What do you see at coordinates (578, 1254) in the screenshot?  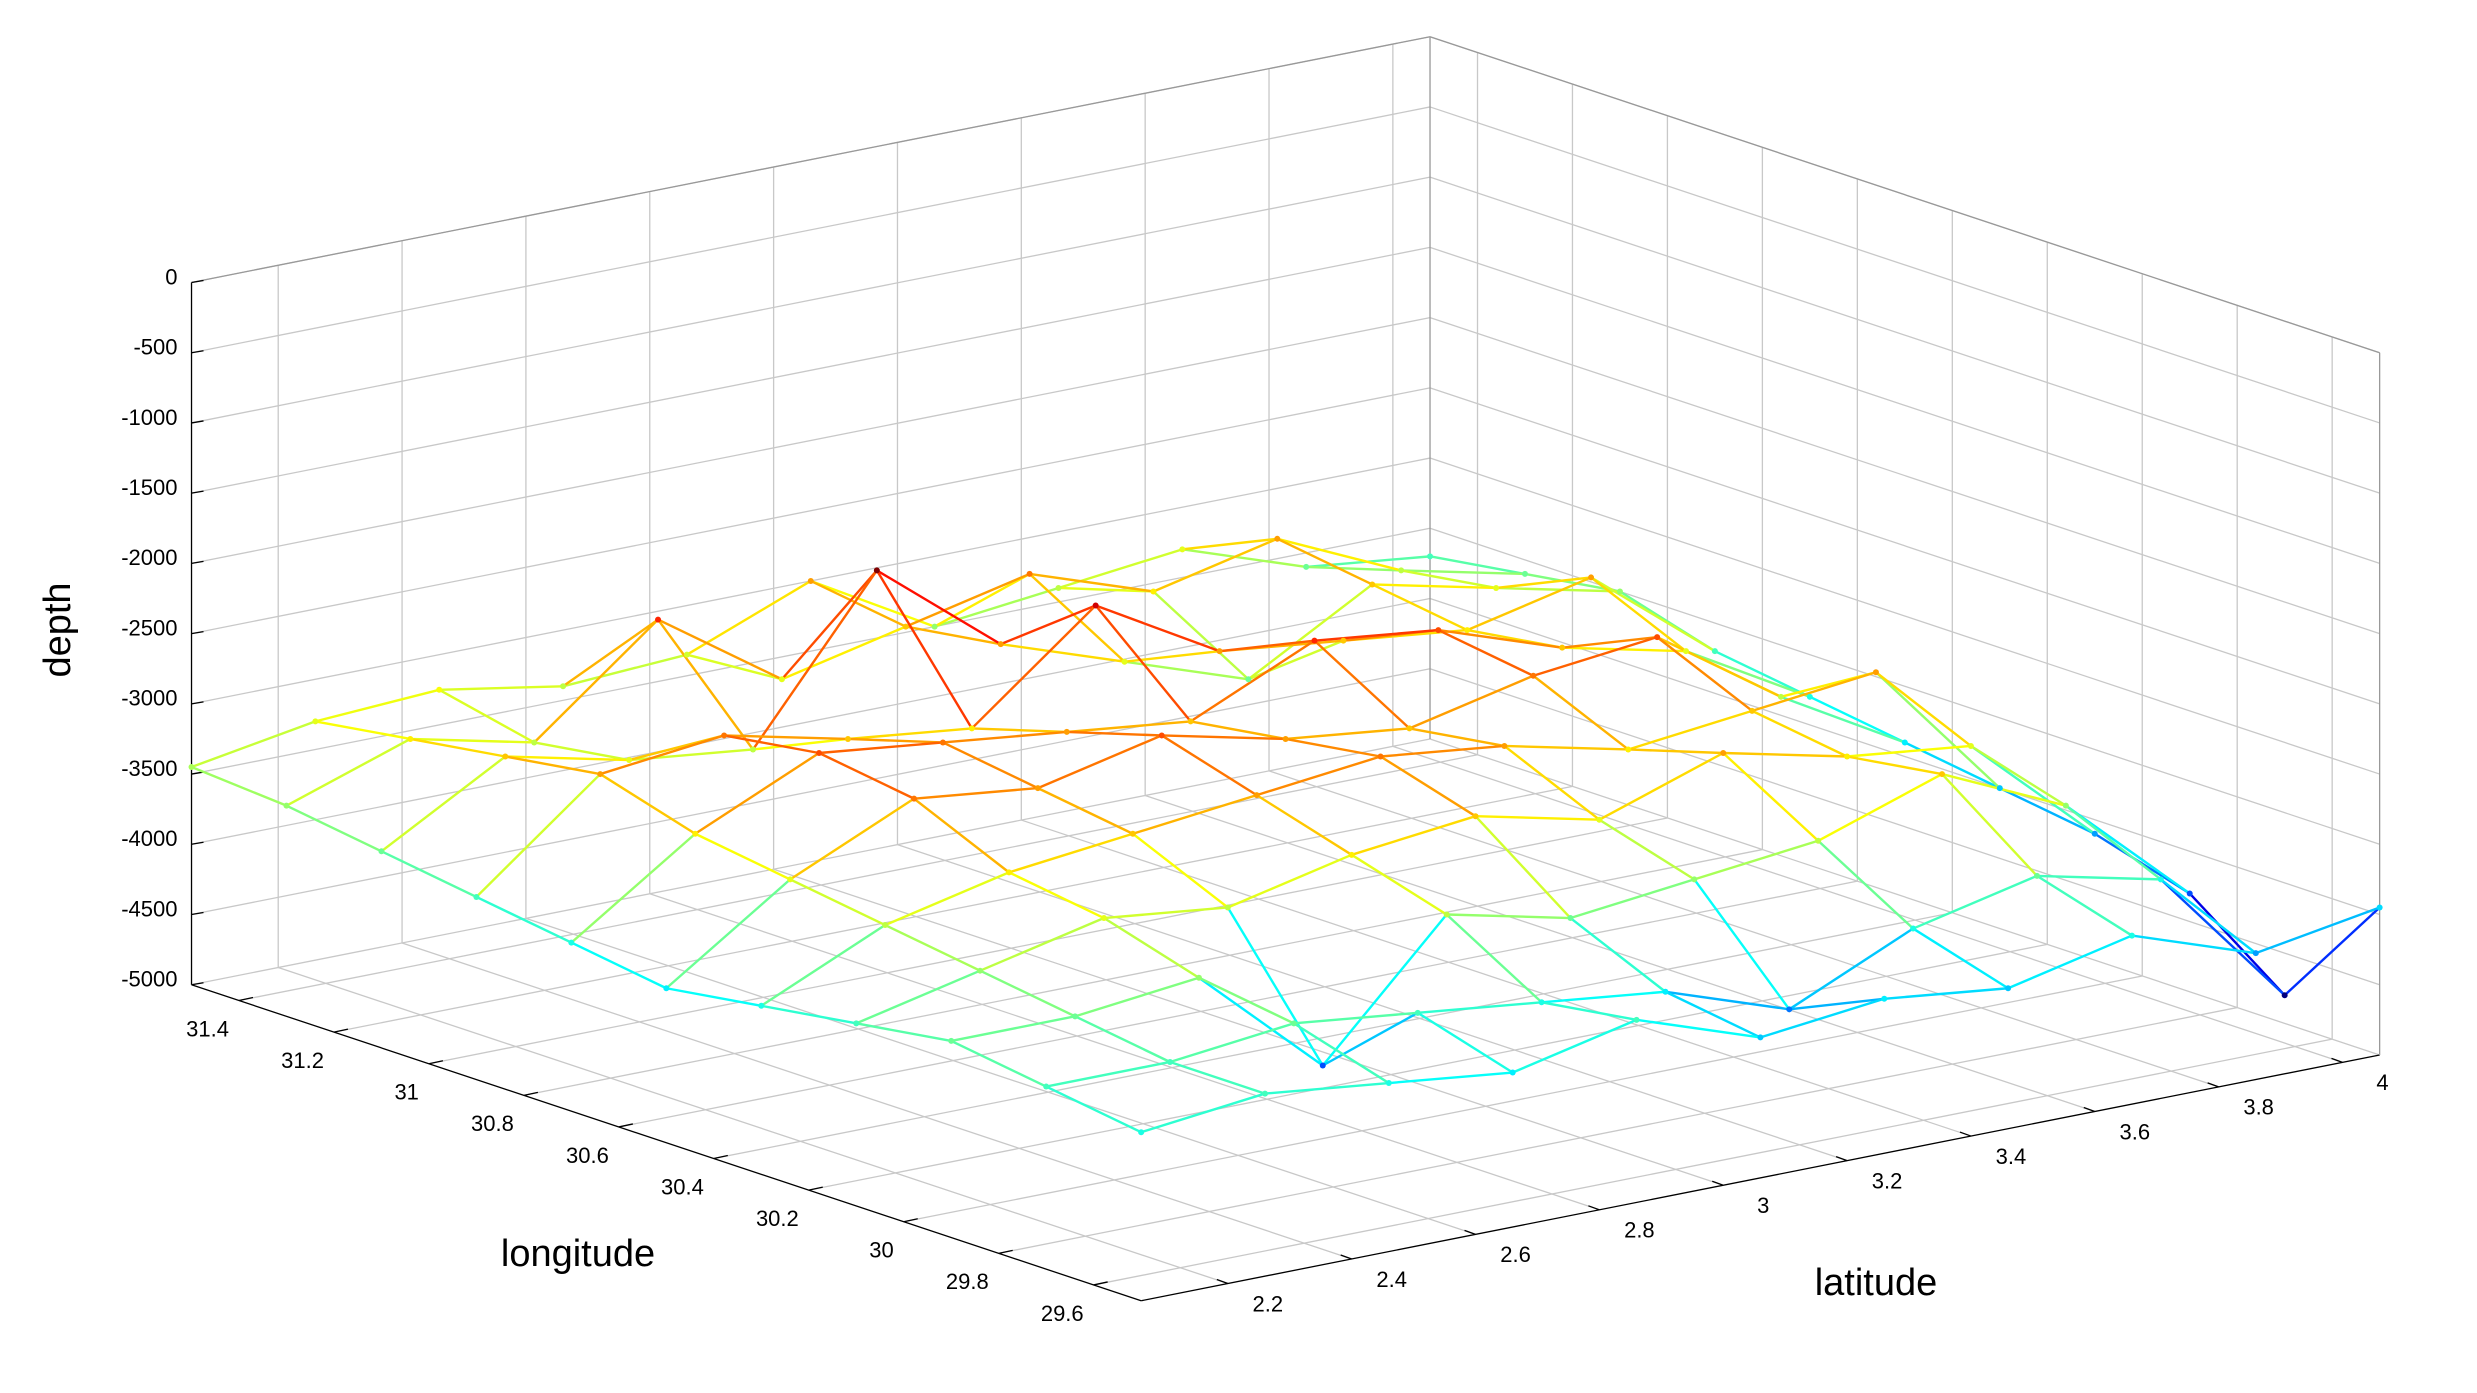 I see `y-axis-title: longitude` at bounding box center [578, 1254].